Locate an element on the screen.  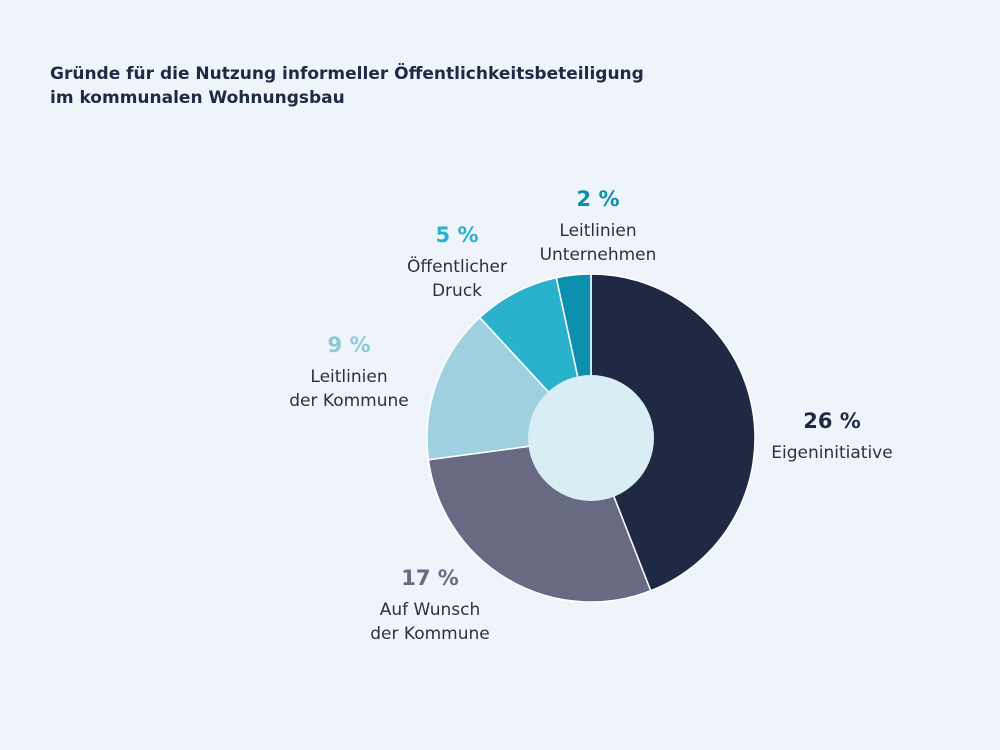
value-label-eigeninitiative: 26 % is located at coordinates (832, 421).